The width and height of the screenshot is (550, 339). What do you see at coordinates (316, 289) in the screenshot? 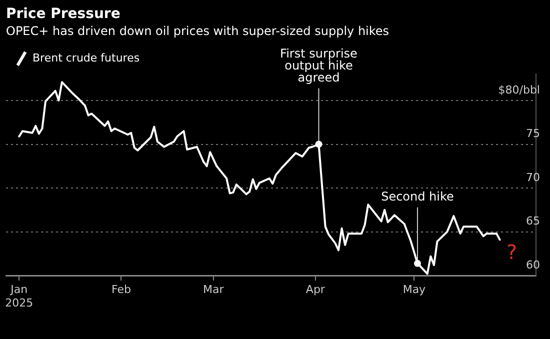
I see `x-tick-label: Apr` at bounding box center [316, 289].